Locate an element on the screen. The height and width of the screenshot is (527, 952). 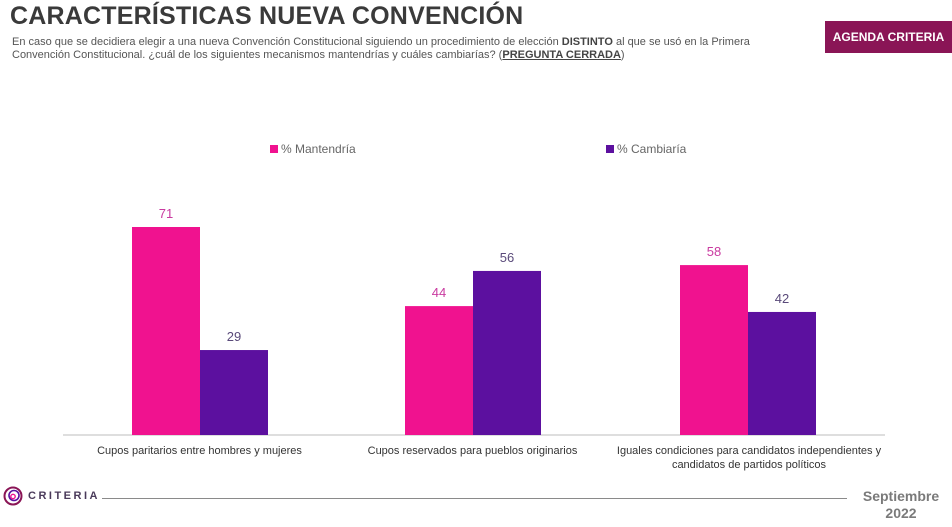
criteria-logo-icon is located at coordinates (13, 496).